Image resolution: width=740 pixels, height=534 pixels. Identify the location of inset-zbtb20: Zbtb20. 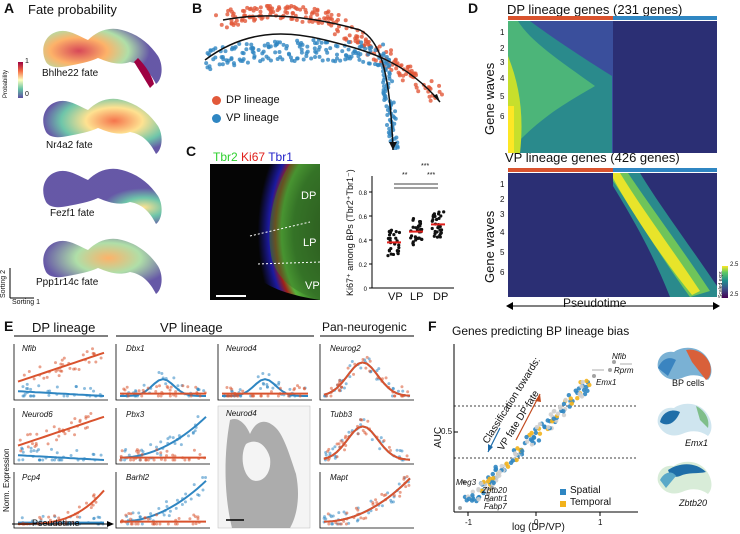
(693, 503).